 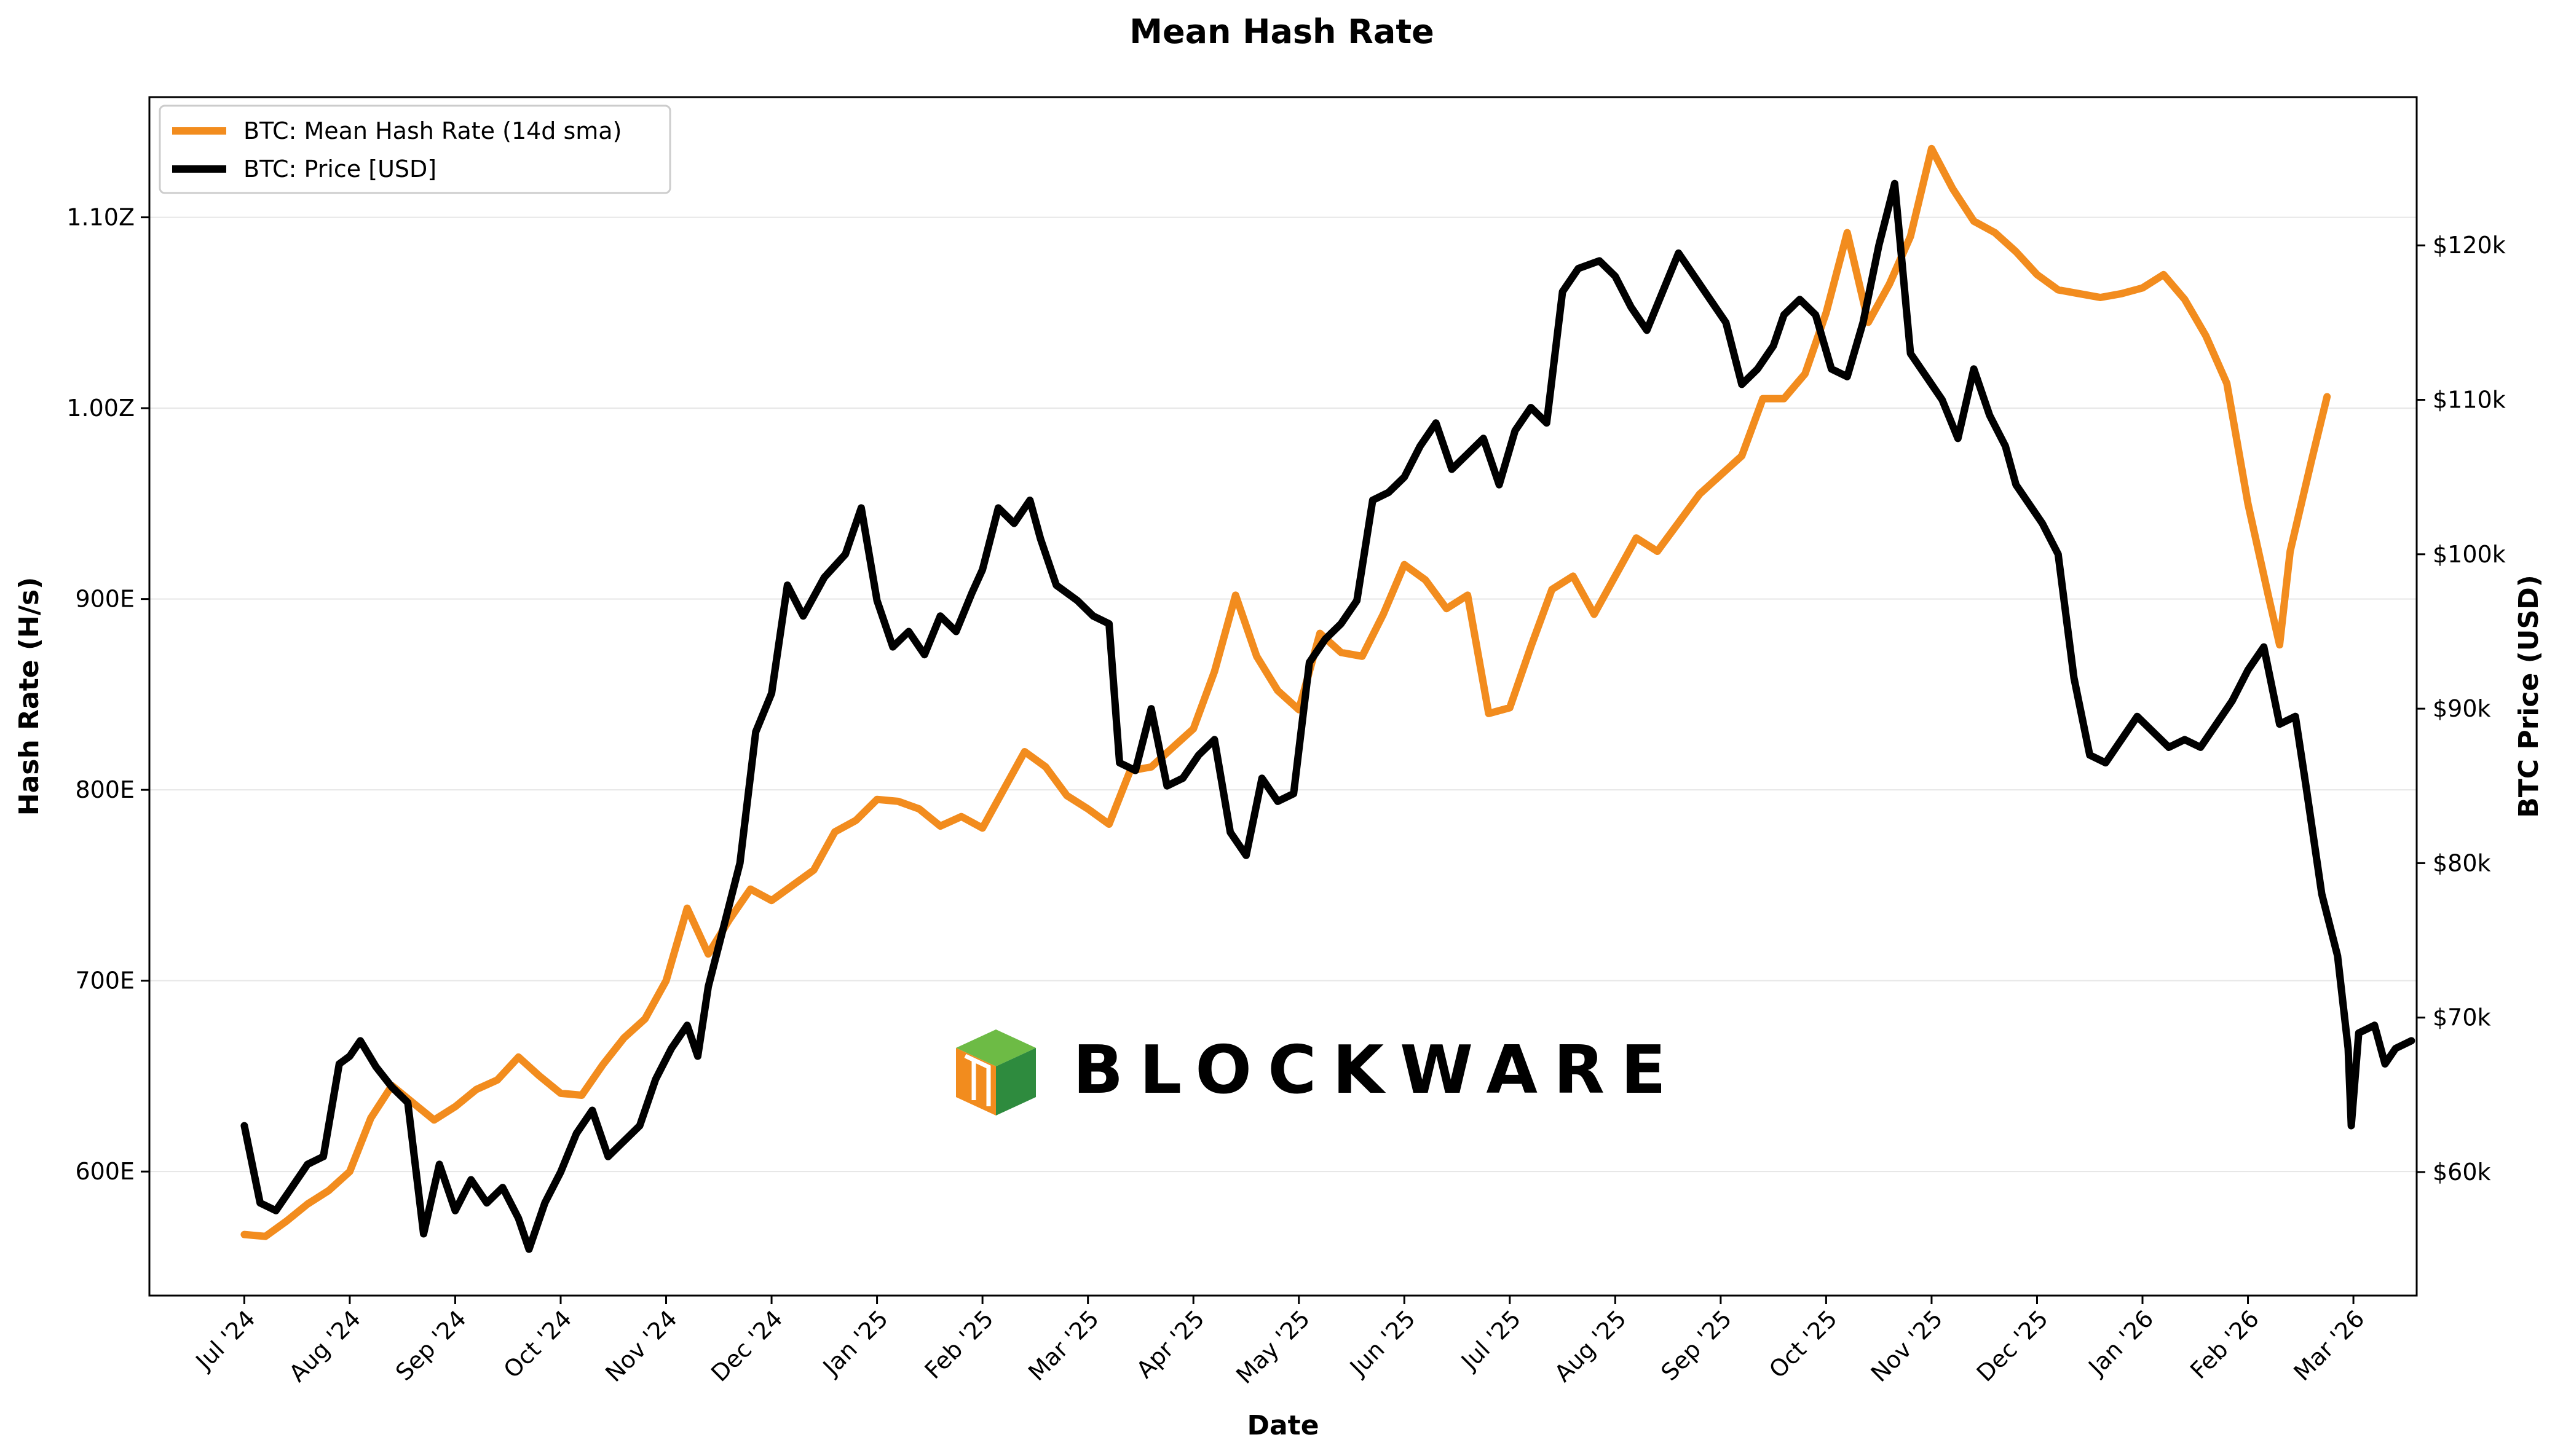 I want to click on legend-box, so click(x=415, y=149).